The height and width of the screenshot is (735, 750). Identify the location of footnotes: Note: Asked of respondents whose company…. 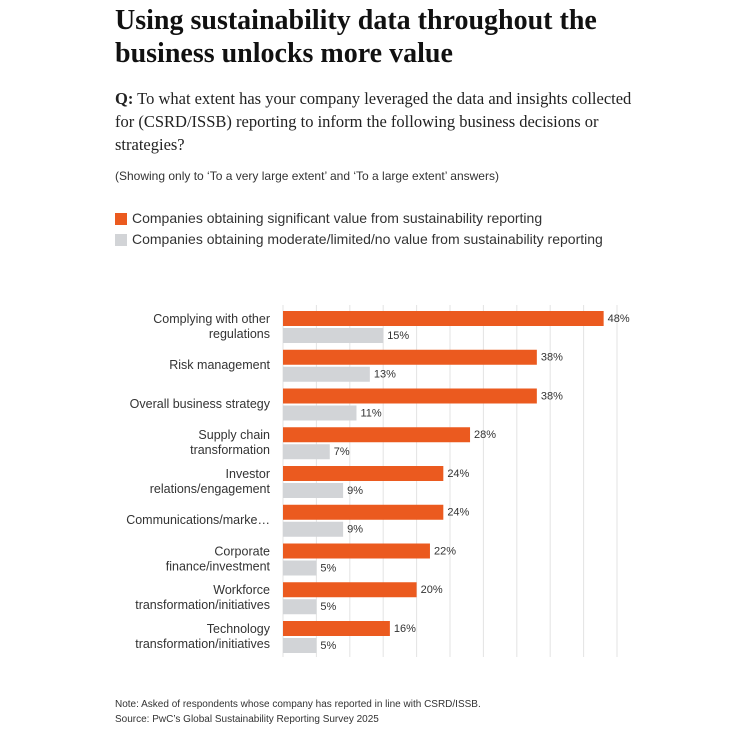
(298, 712).